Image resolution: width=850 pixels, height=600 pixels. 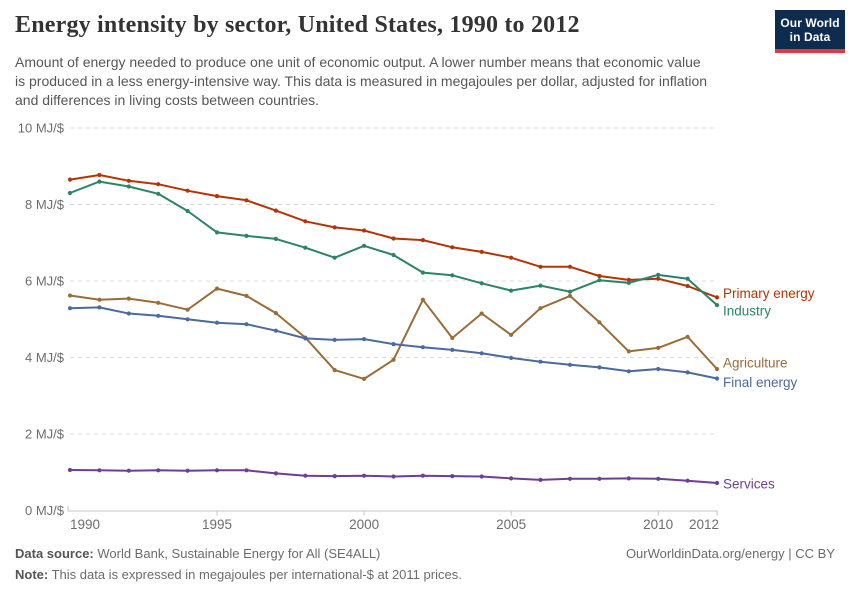 I want to click on series-final-energy: Final energy, so click(x=432, y=347).